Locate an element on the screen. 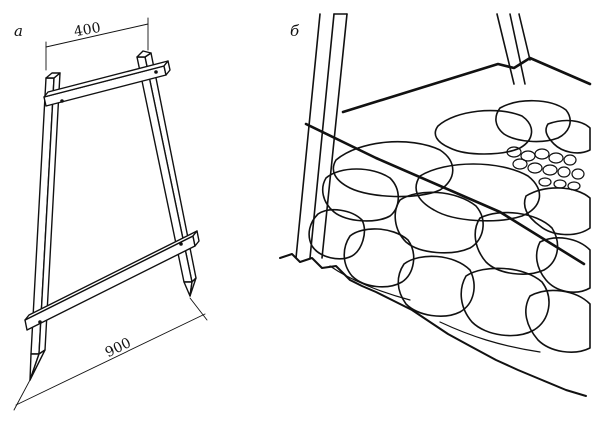 This screenshot has width=602, height=423. dimension-top-value: 400 is located at coordinates (87, 30).